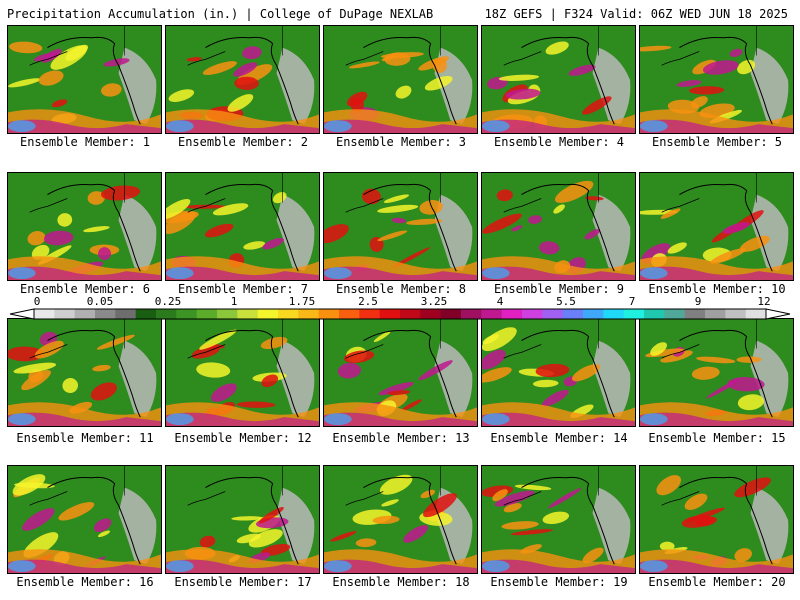  What do you see at coordinates (168, 301) in the screenshot?
I see `colorbar-tick-label: 0.25` at bounding box center [168, 301].